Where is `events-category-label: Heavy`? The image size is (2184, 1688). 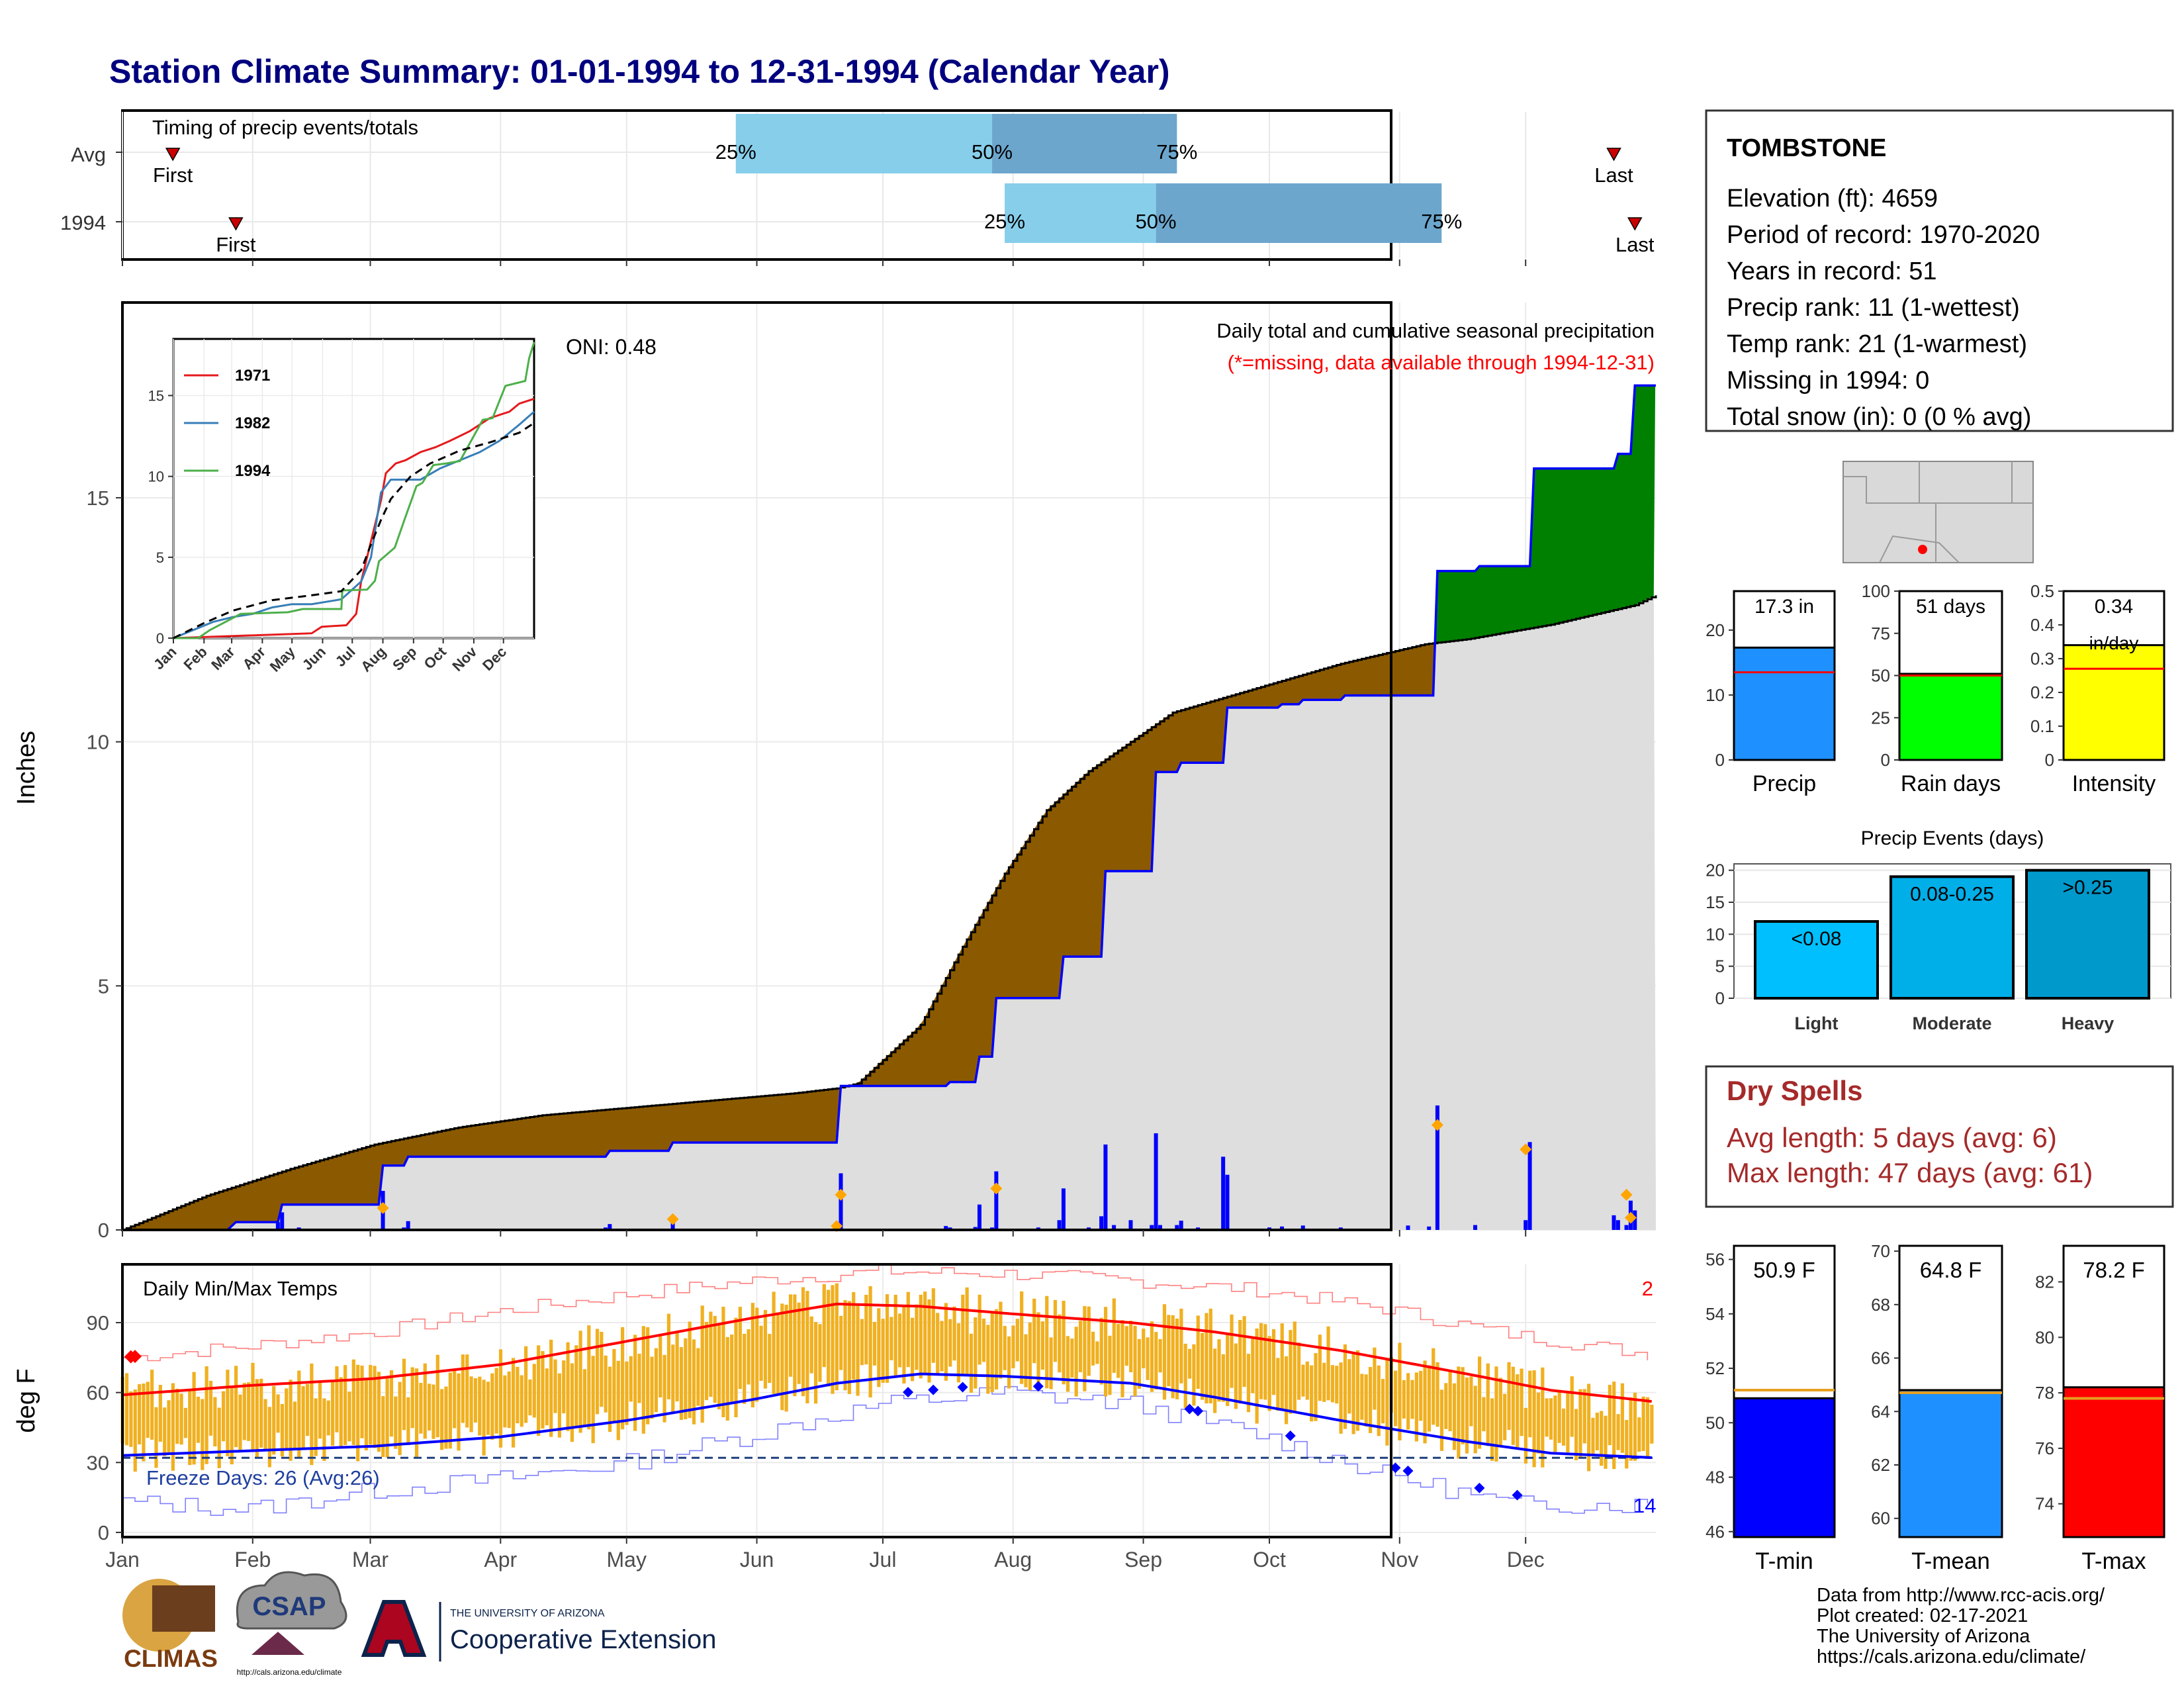 events-category-label: Heavy is located at coordinates (2088, 1023).